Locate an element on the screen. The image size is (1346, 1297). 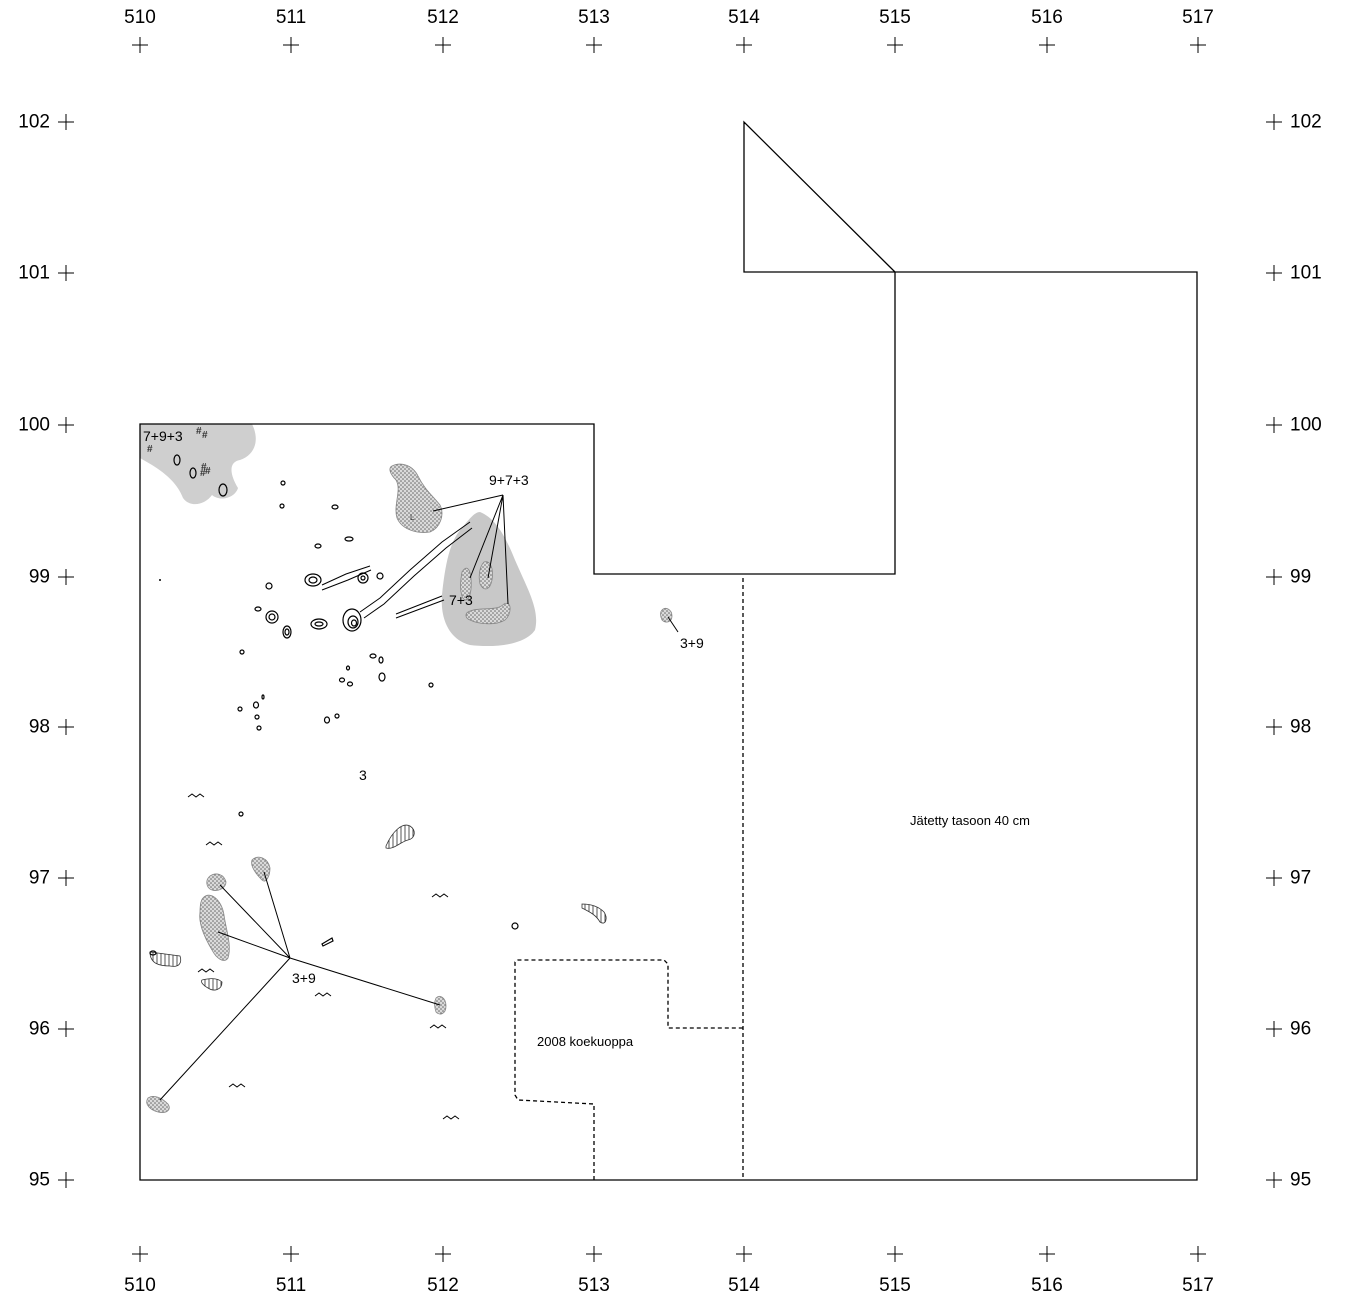
x-tick-top-515: 515 is located at coordinates (895, 17).